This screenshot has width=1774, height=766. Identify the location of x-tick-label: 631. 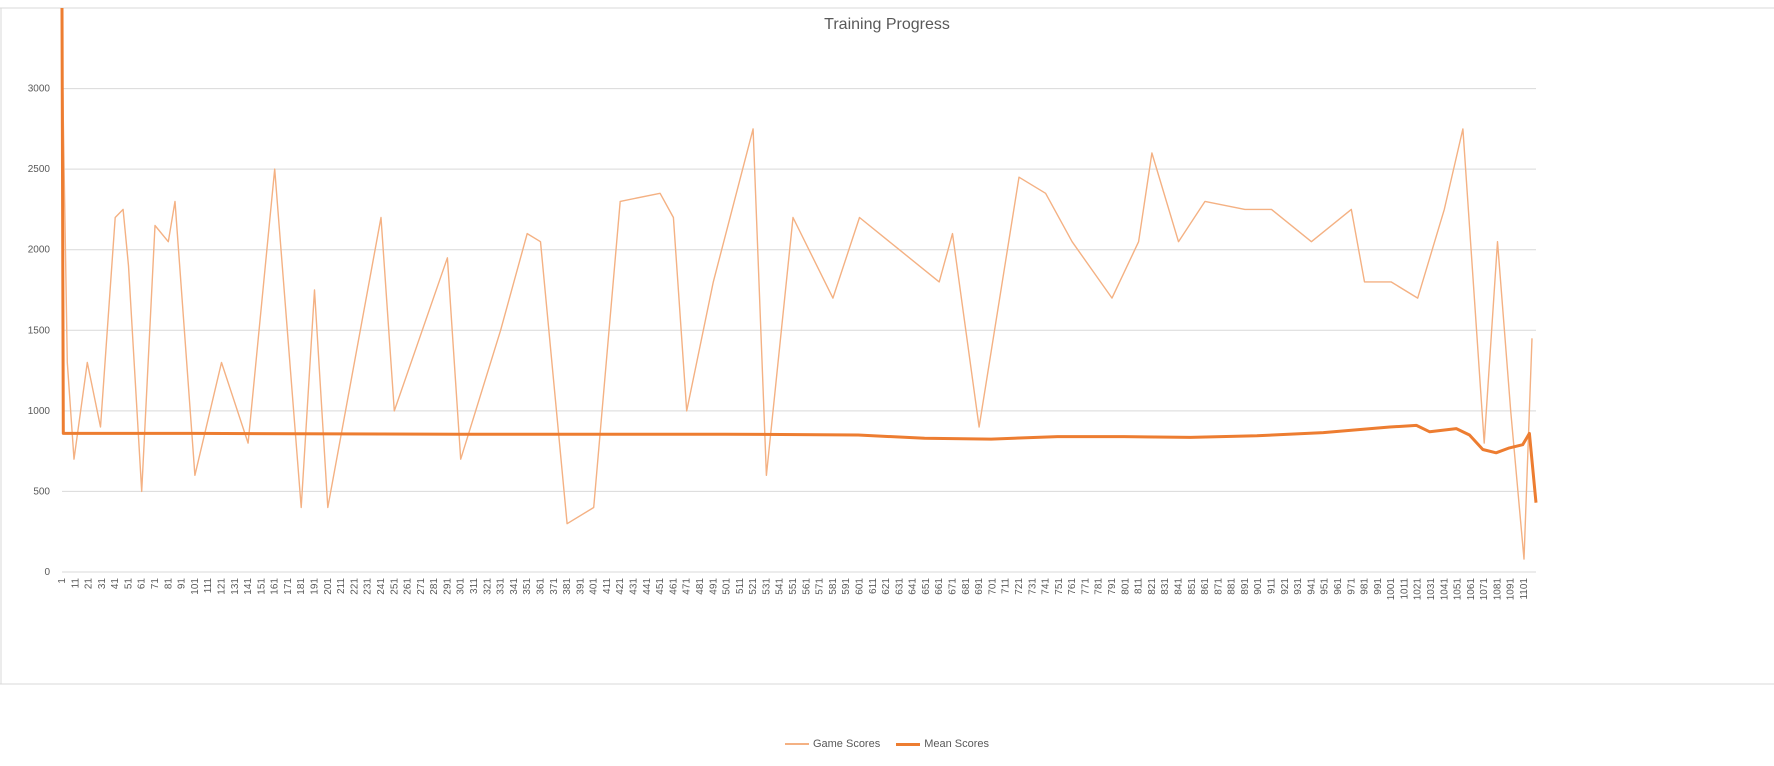
(899, 586).